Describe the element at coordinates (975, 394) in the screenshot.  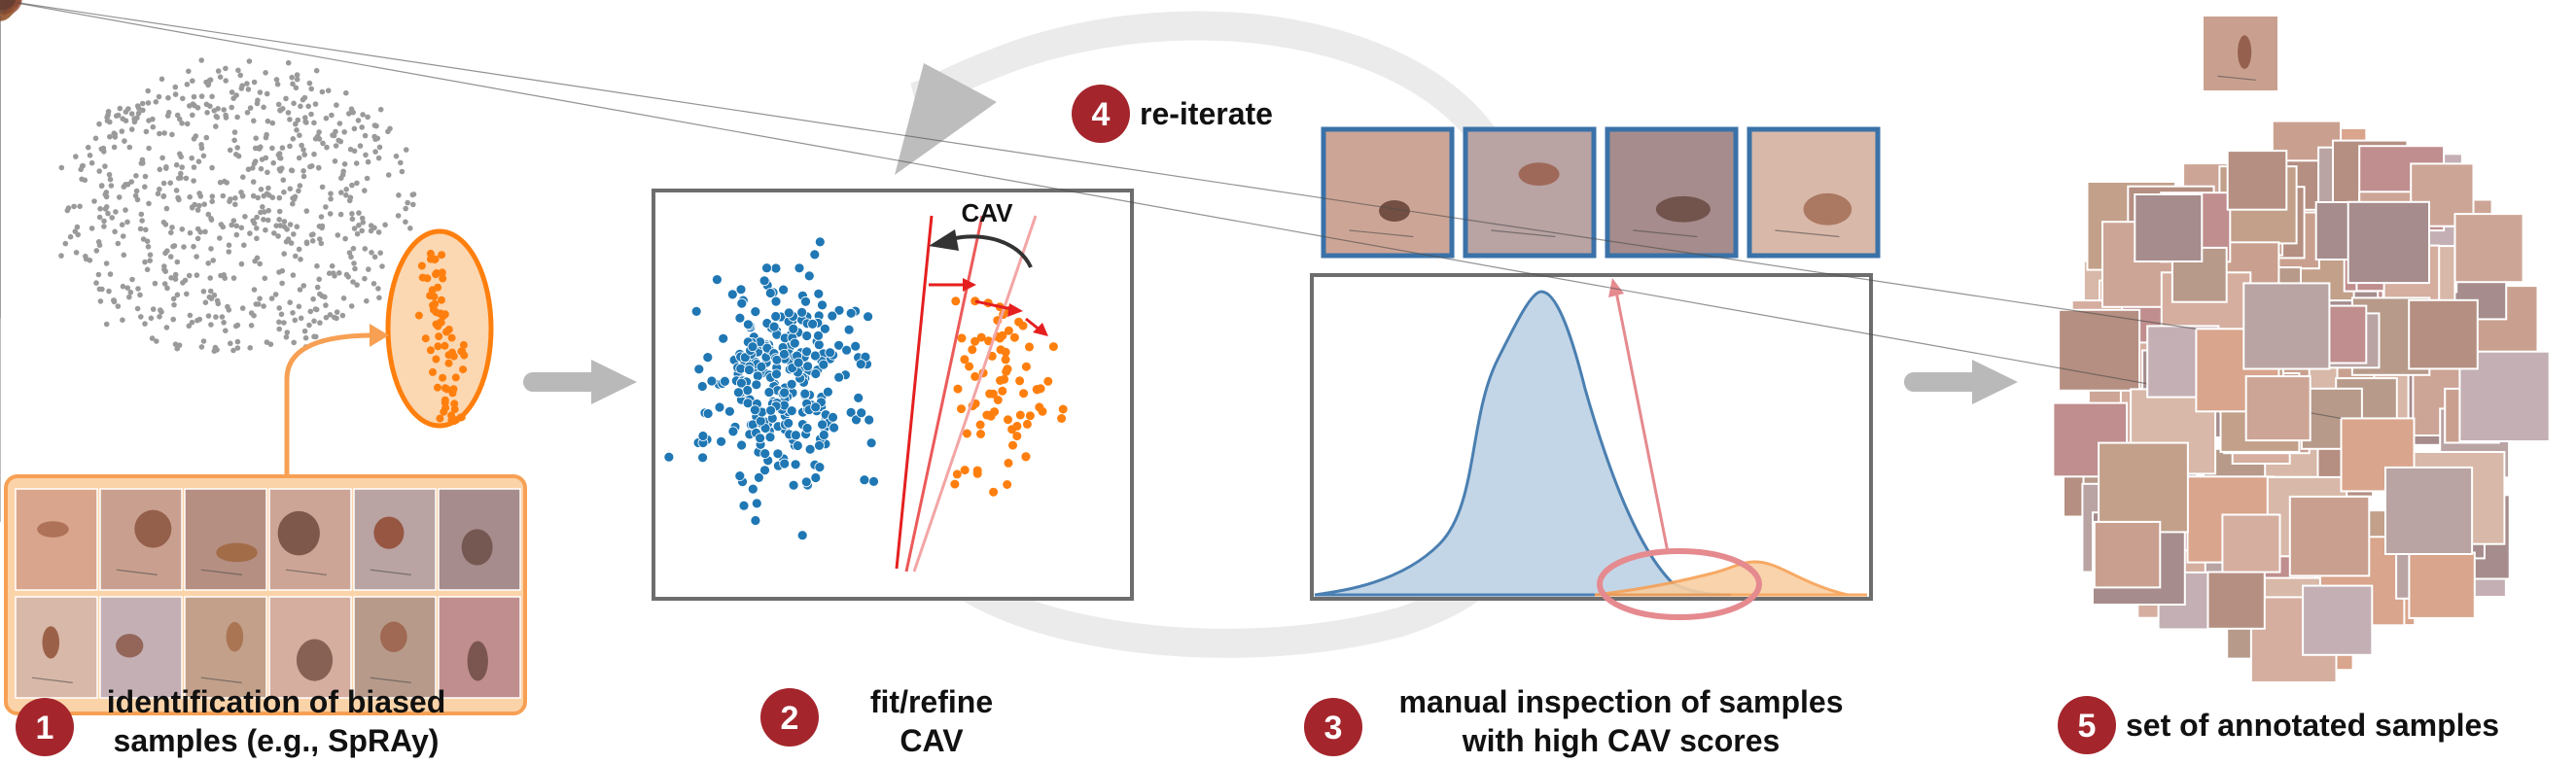
I see `cav-boundary-line-faded` at that location.